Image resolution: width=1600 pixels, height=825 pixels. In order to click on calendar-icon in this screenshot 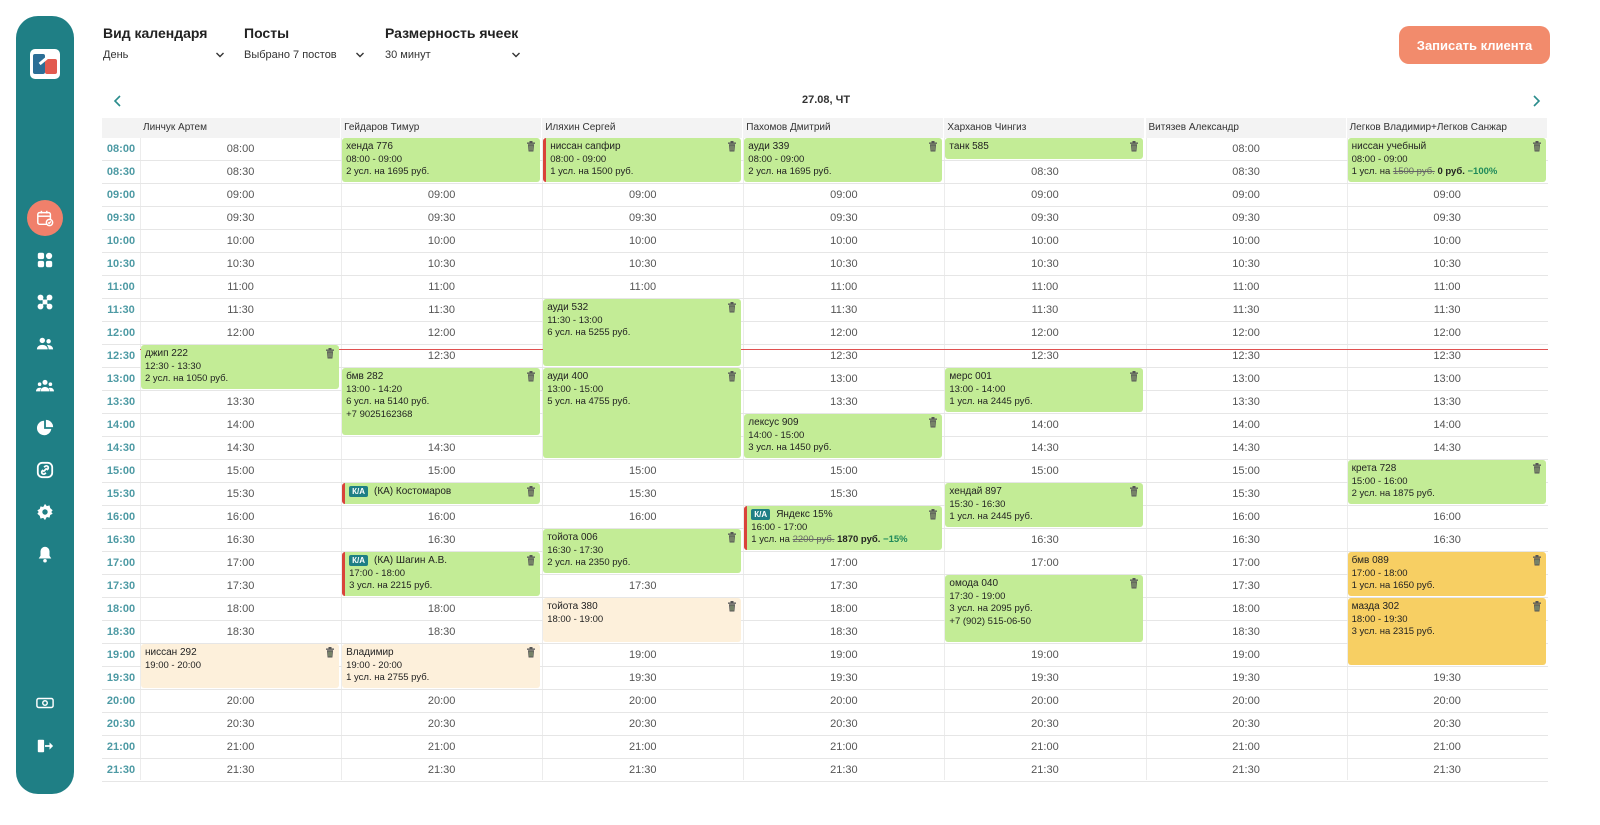, I will do `click(45, 218)`.